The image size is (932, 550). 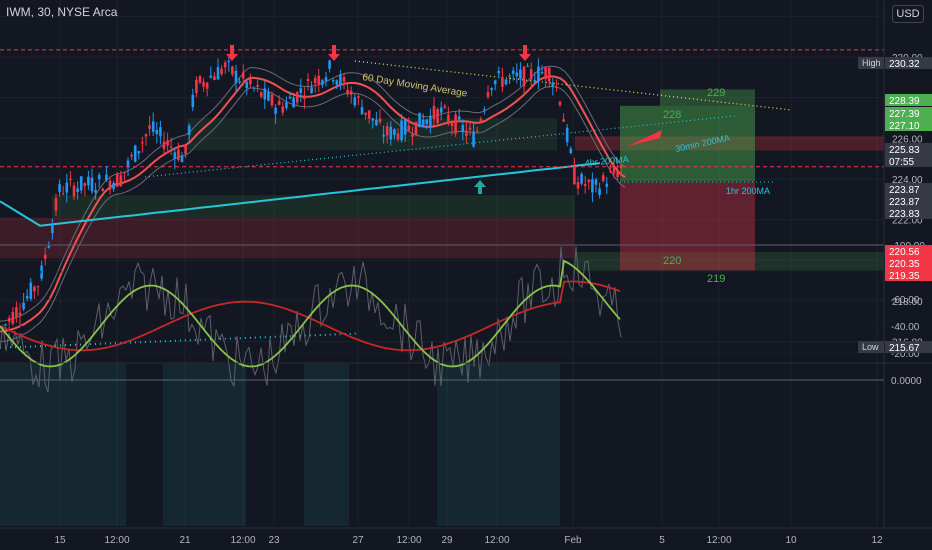 What do you see at coordinates (18, 12) in the screenshot?
I see `symbol: IWM` at bounding box center [18, 12].